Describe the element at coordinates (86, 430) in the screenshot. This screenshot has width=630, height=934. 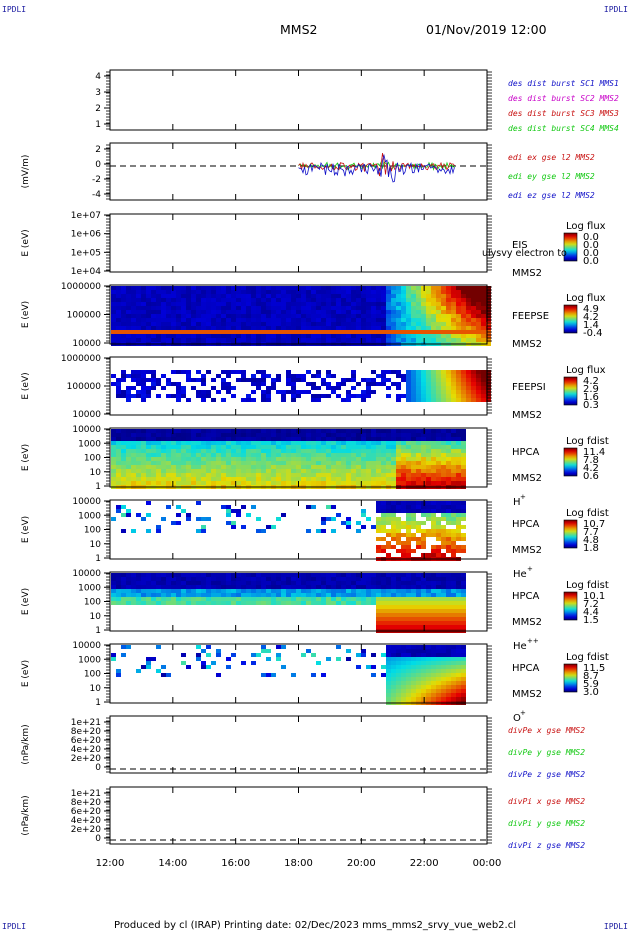
I see `y-tick-label: 10000` at that location.